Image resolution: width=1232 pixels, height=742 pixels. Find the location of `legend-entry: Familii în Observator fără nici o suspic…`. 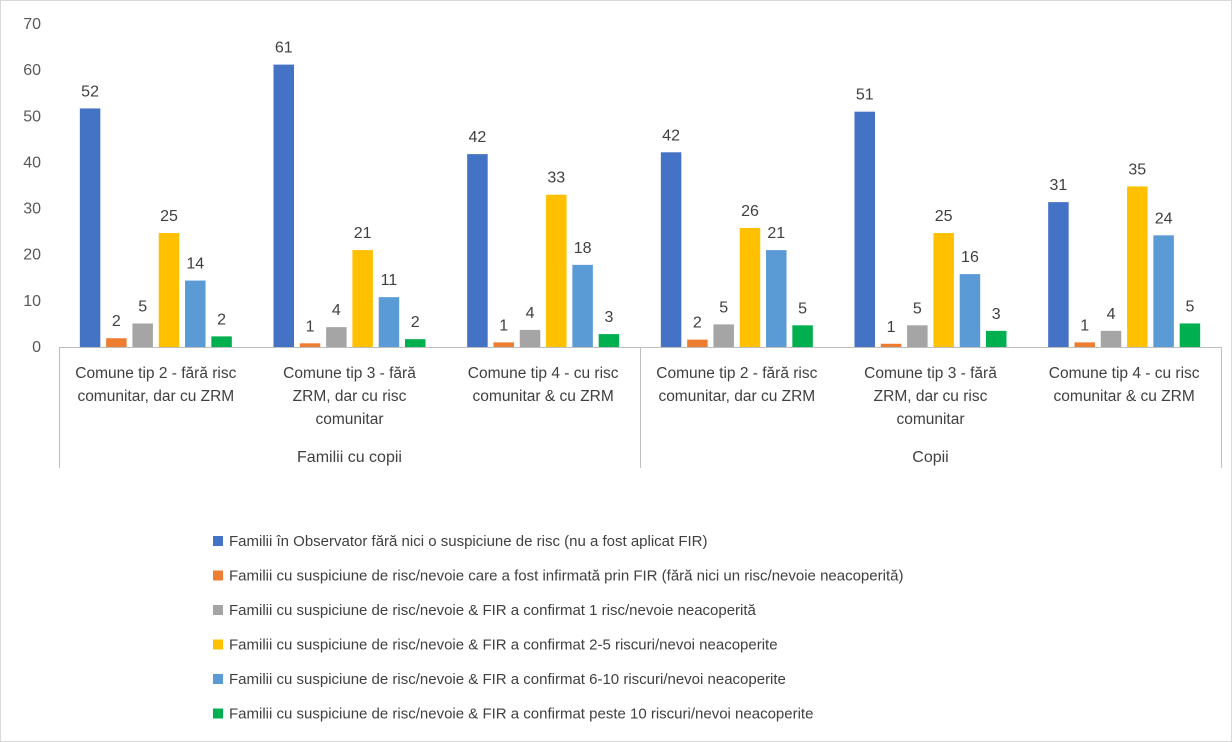

legend-entry: Familii în Observator fără nici o suspic… is located at coordinates (468, 541).